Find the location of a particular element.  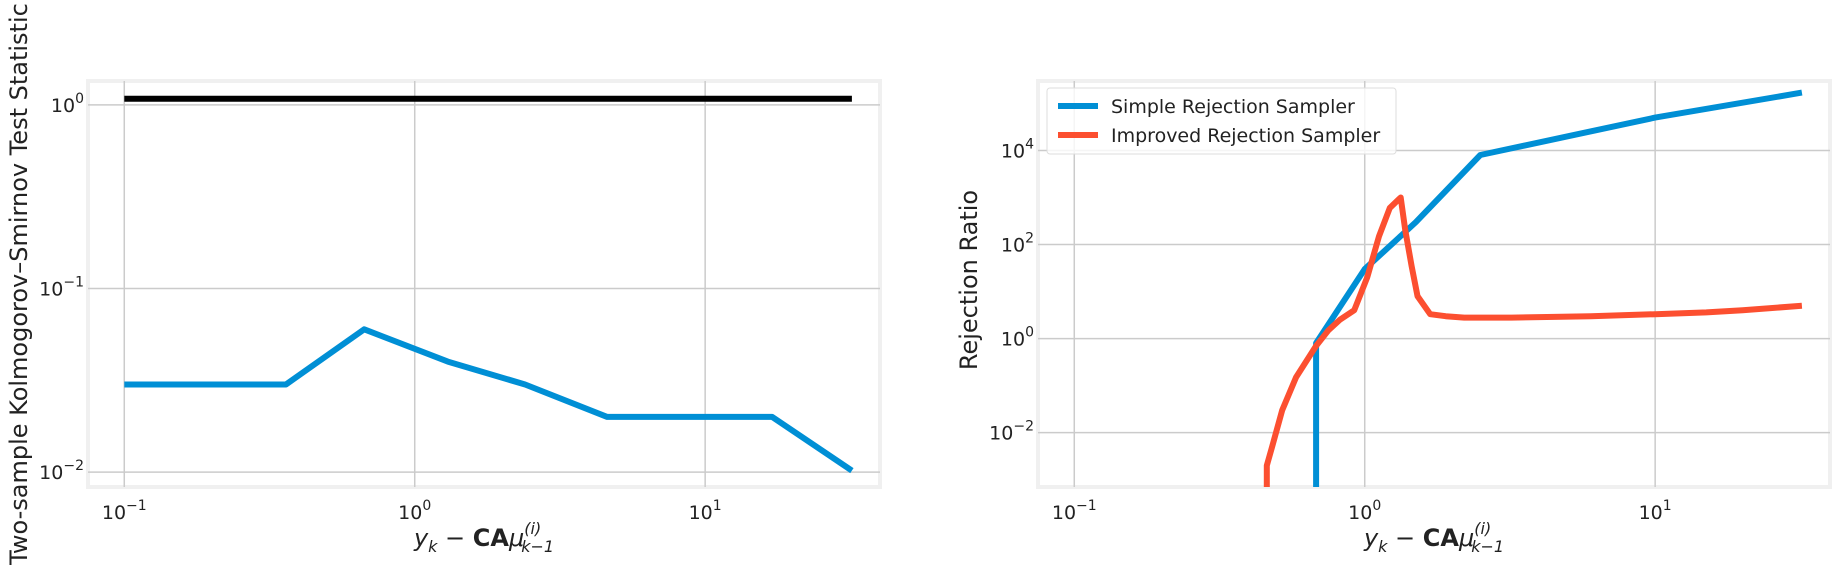

series-line-blue is located at coordinates (489, 400).